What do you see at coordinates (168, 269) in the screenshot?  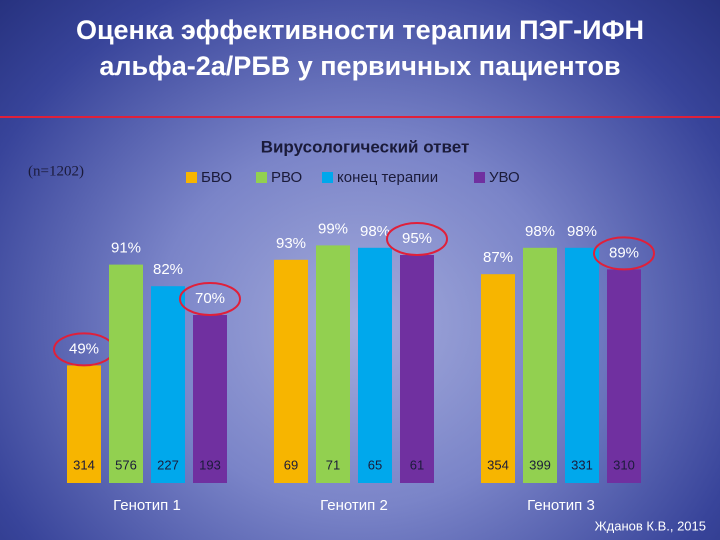 I see `value-label: 82%` at bounding box center [168, 269].